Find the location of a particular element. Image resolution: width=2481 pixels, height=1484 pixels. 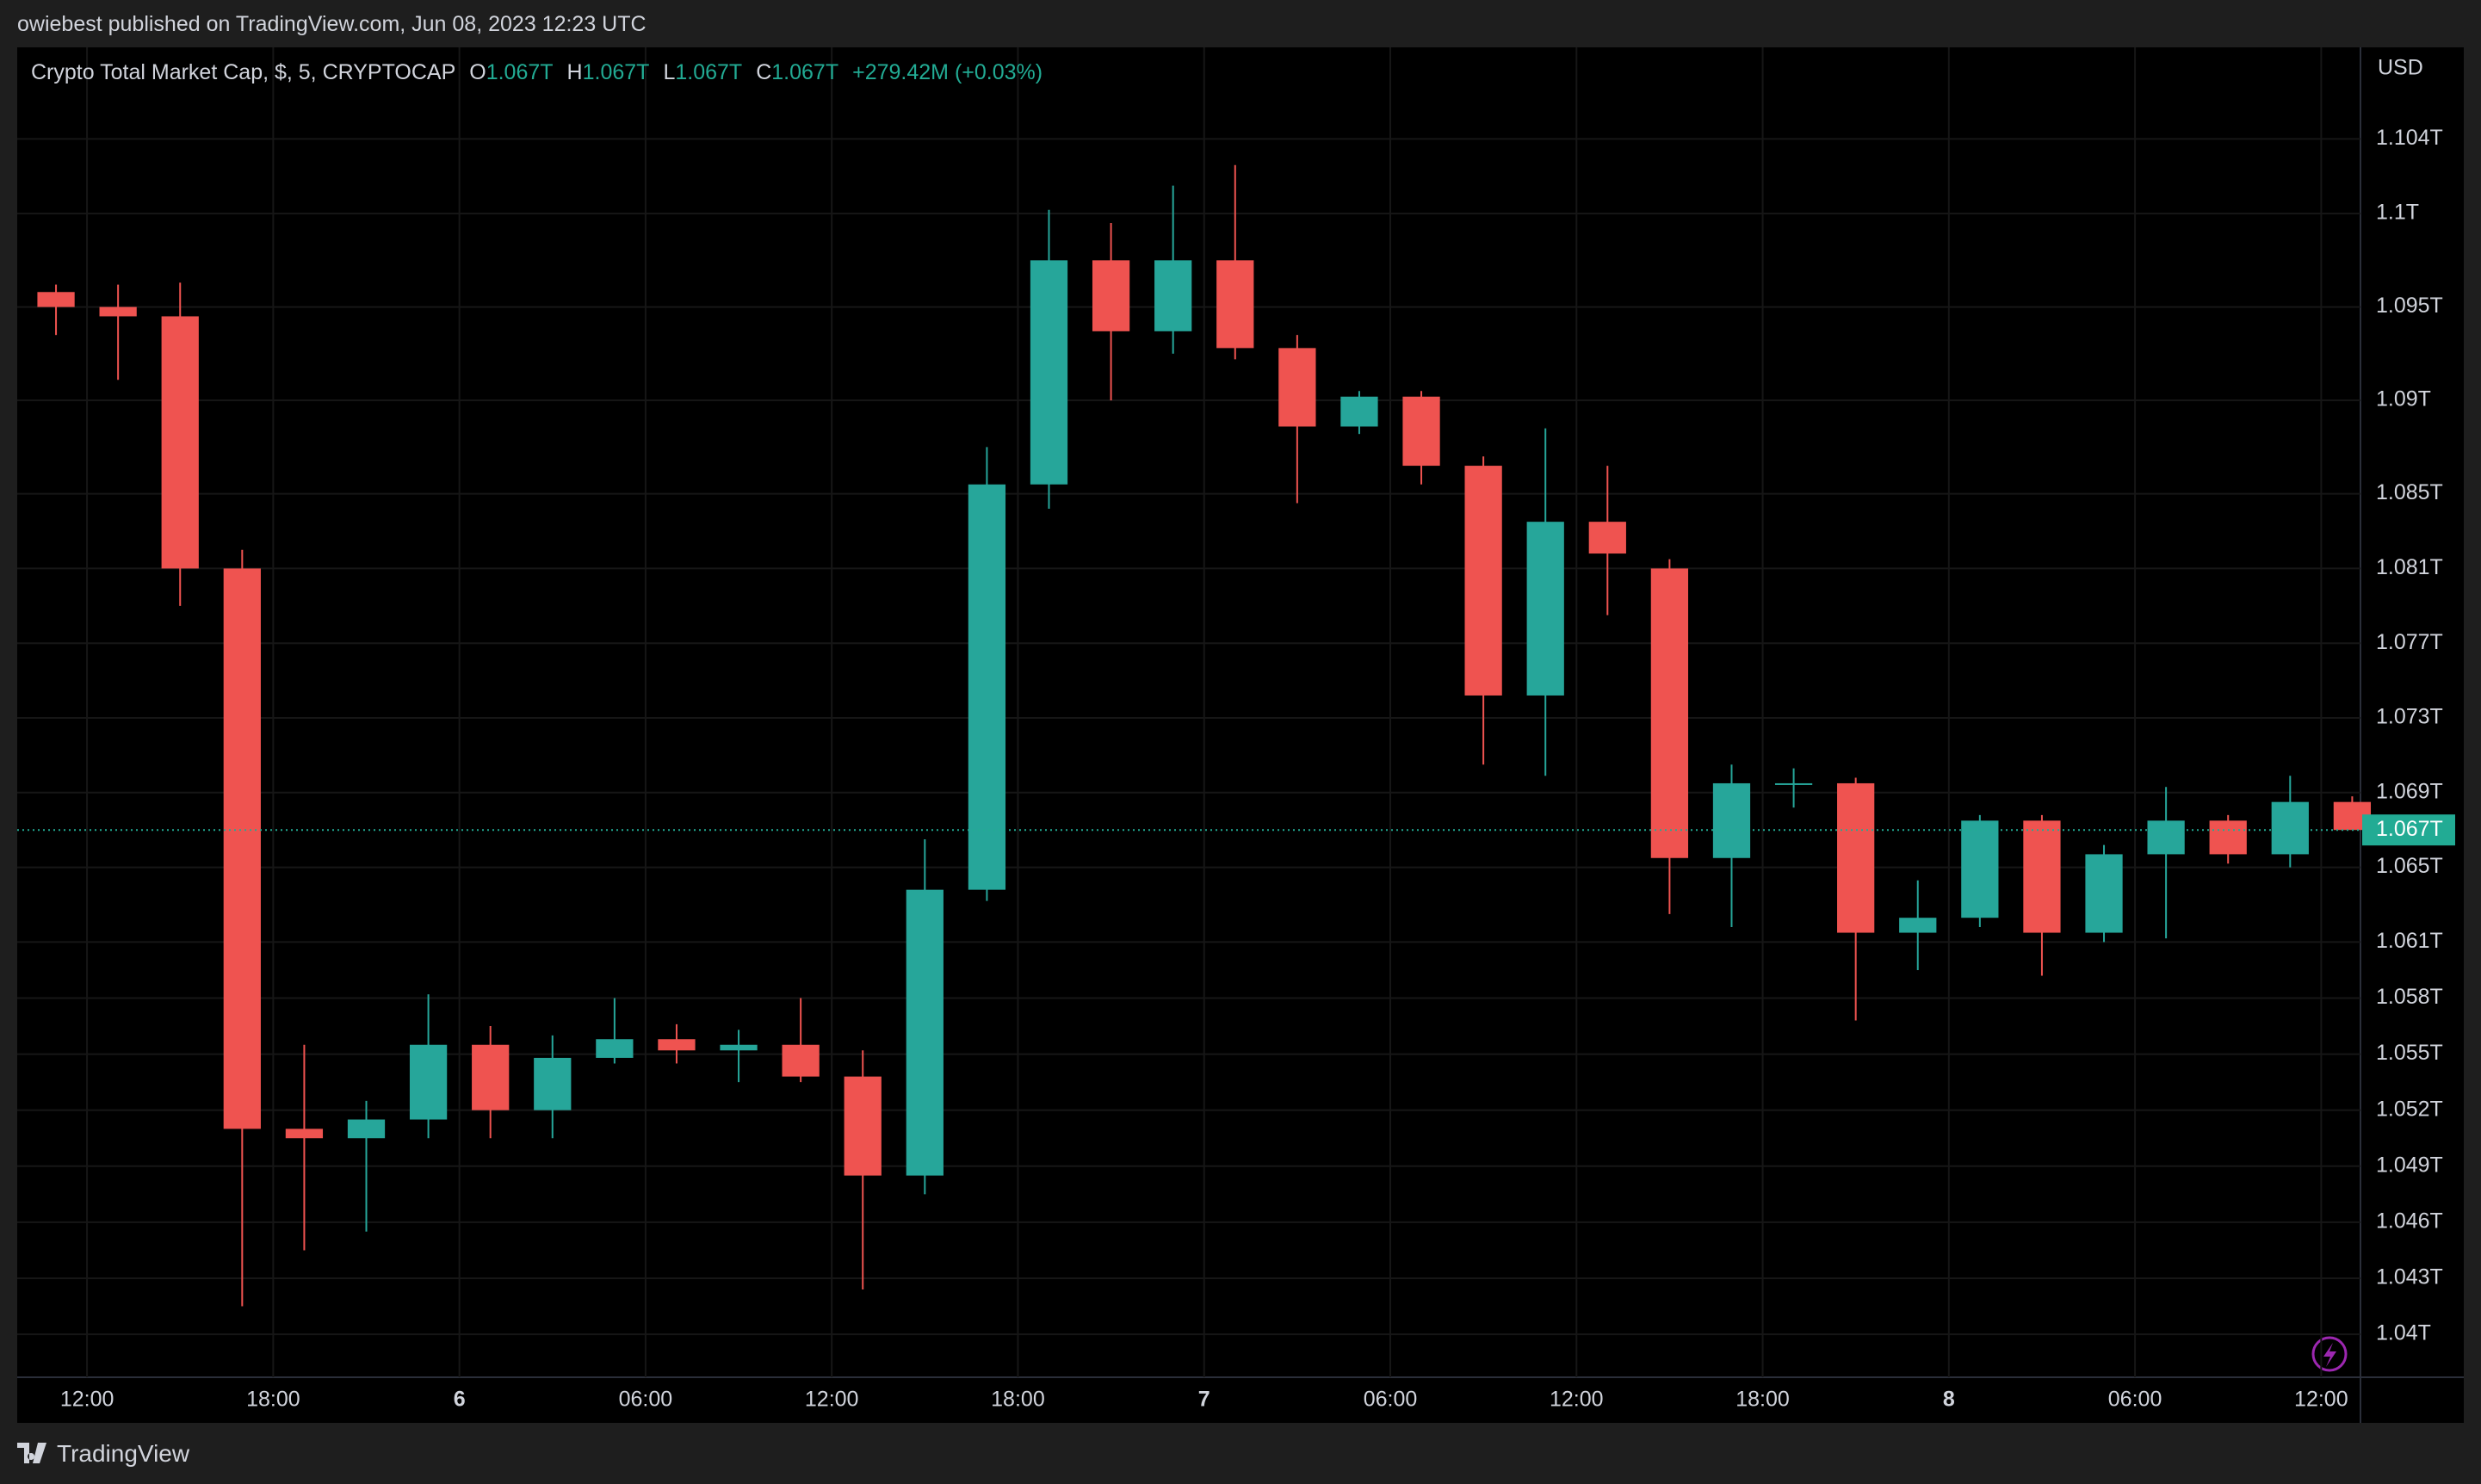

y-tick-label: 1.061T is located at coordinates (2409, 941).